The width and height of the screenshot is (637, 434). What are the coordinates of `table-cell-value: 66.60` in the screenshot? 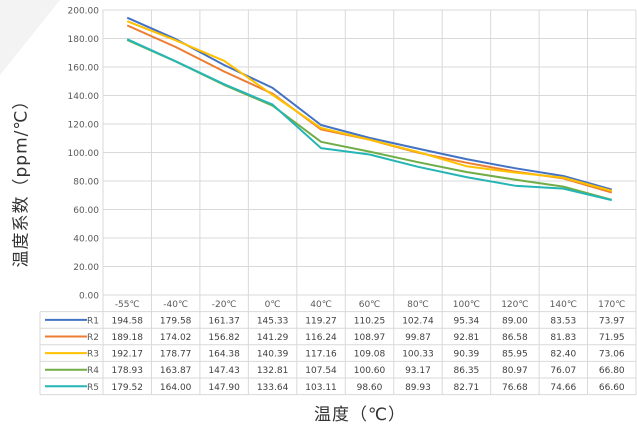 It's located at (612, 388).